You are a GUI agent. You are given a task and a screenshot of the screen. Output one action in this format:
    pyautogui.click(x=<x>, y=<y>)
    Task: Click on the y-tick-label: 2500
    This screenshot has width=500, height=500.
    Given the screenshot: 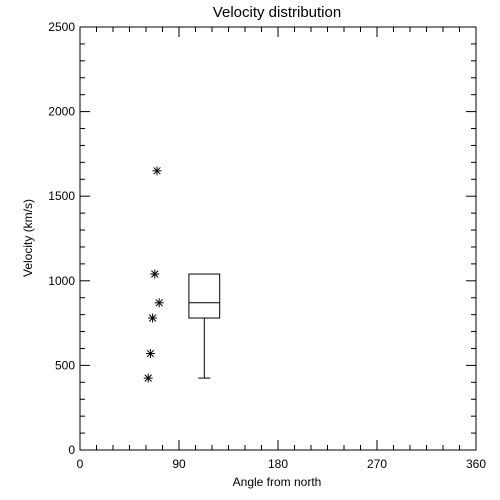 What is the action you would take?
    pyautogui.click(x=61, y=27)
    